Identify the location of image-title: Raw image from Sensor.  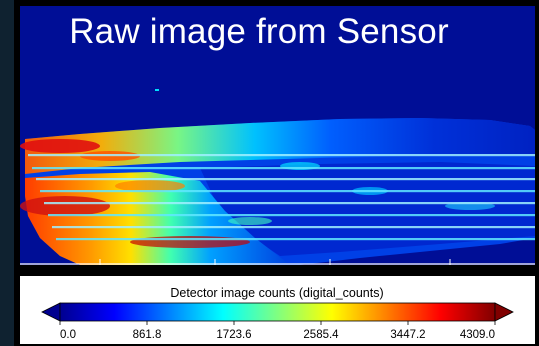
(259, 31).